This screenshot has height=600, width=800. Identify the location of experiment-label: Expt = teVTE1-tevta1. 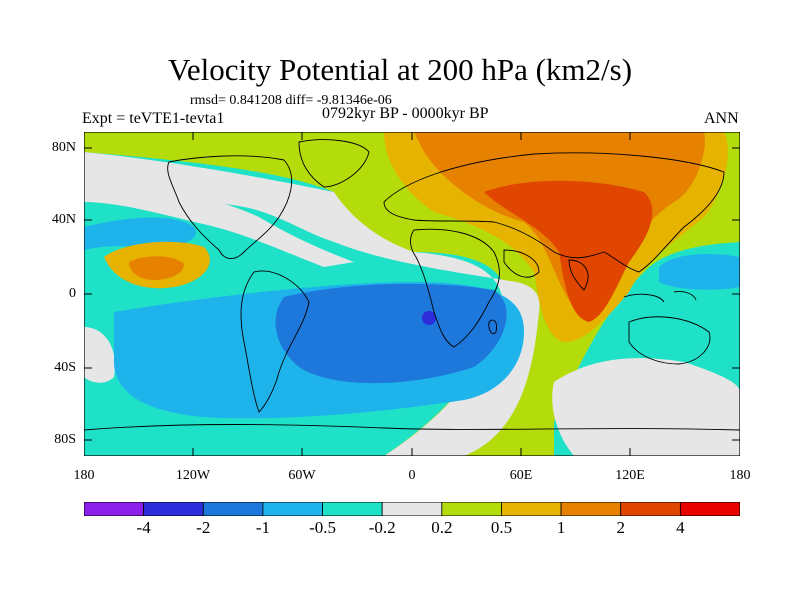
(153, 118).